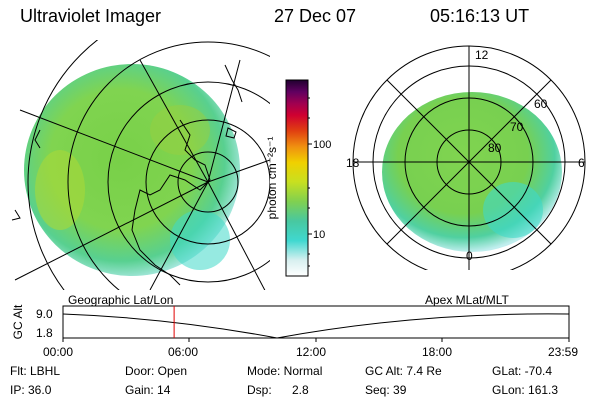 This screenshot has width=600, height=400. I want to click on geographic-caption: Geographic Lat/Lon, so click(121, 300).